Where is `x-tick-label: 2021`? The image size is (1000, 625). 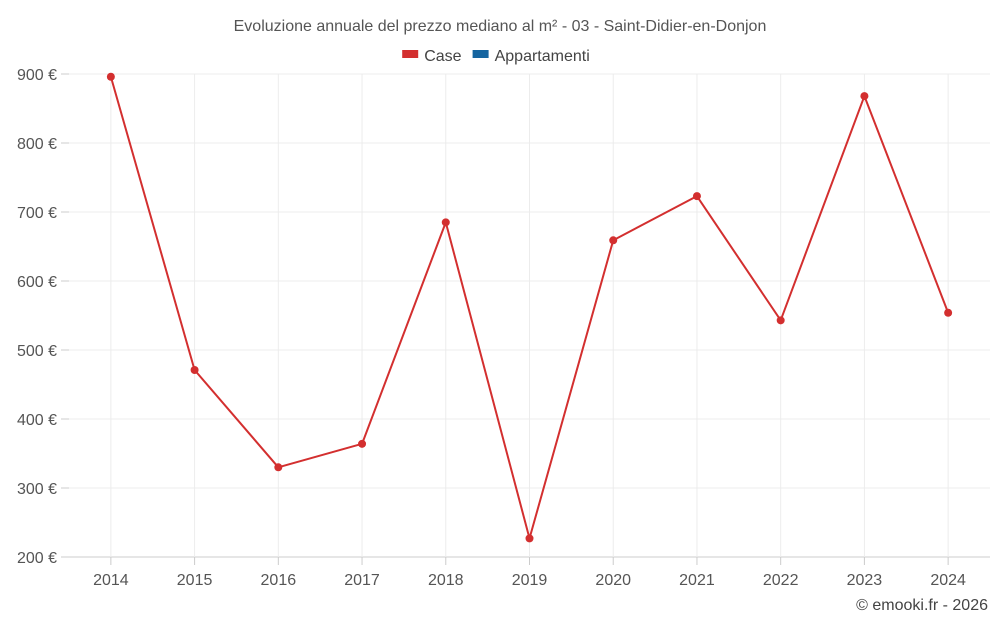 x-tick-label: 2021 is located at coordinates (697, 580).